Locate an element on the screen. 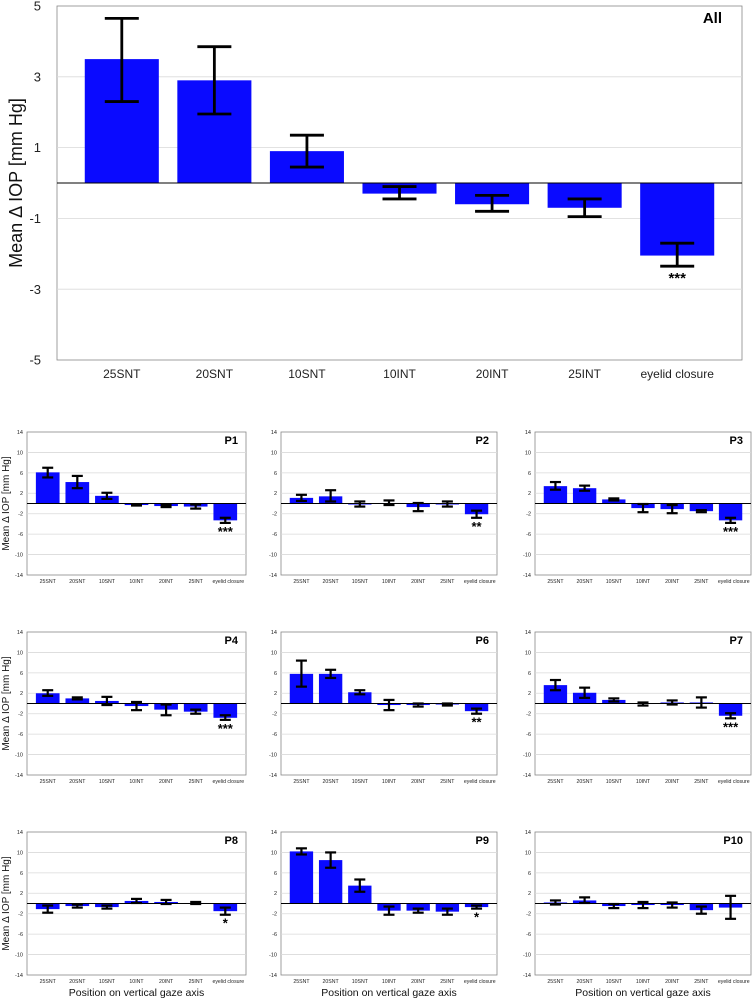 The image size is (755, 1001). panel-title: P4 is located at coordinates (232, 641).